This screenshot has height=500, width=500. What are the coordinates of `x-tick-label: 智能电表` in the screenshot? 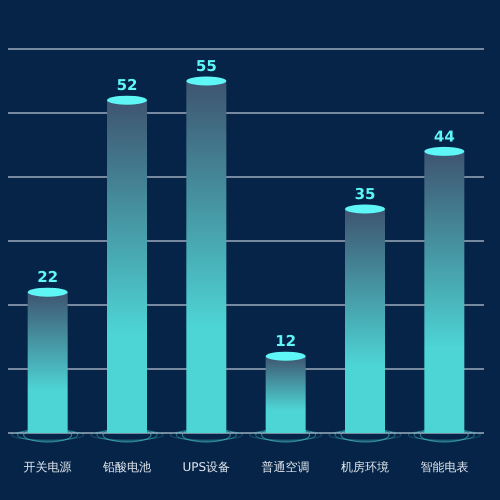 It's located at (444, 467).